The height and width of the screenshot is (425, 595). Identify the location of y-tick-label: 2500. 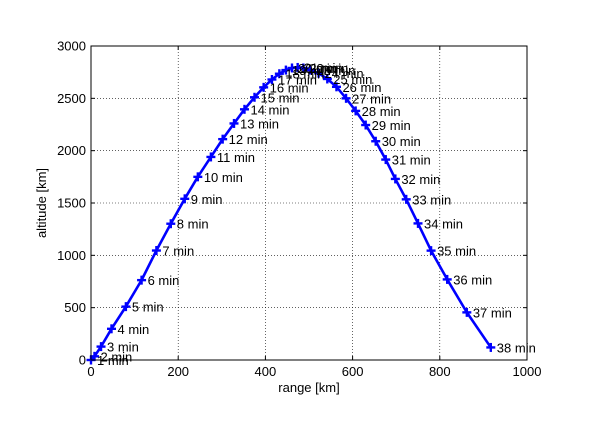
(71, 98).